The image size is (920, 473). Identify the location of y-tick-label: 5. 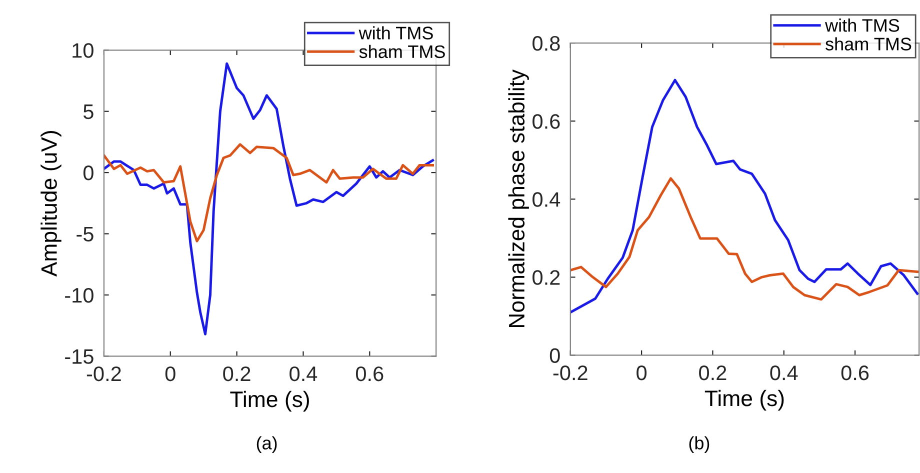
(88, 112).